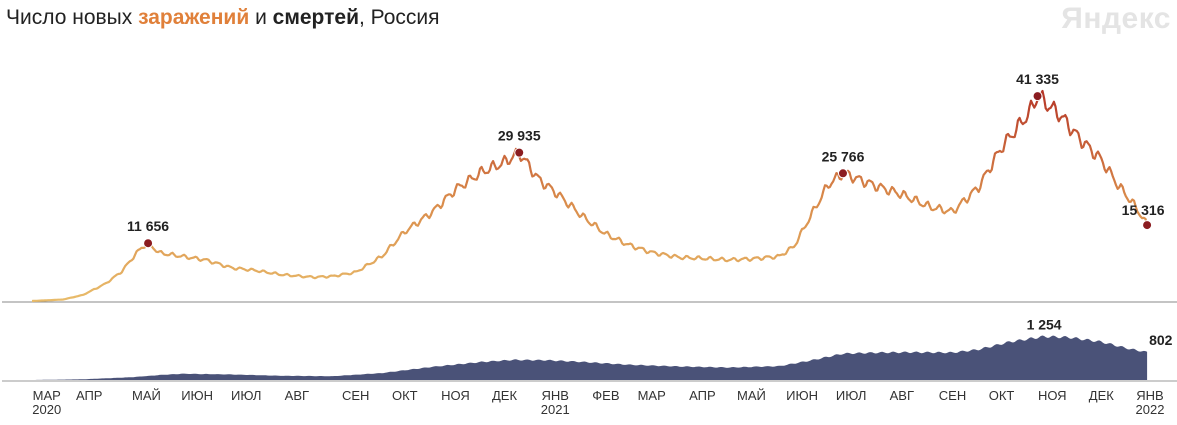 Image resolution: width=1177 pixels, height=425 pixels. Describe the element at coordinates (399, 17) in the screenshot. I see `title-text-3: , Россия` at that location.